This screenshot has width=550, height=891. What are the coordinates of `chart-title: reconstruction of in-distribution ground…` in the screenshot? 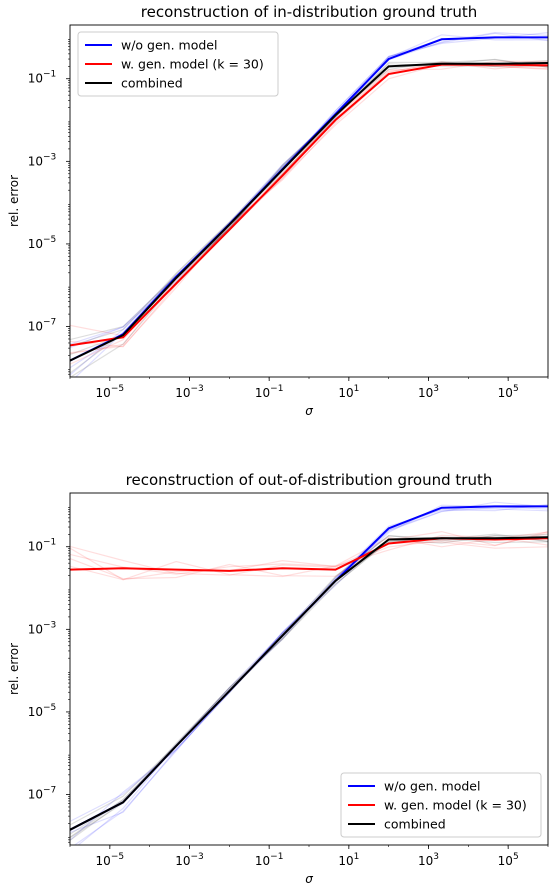 It's located at (309, 12).